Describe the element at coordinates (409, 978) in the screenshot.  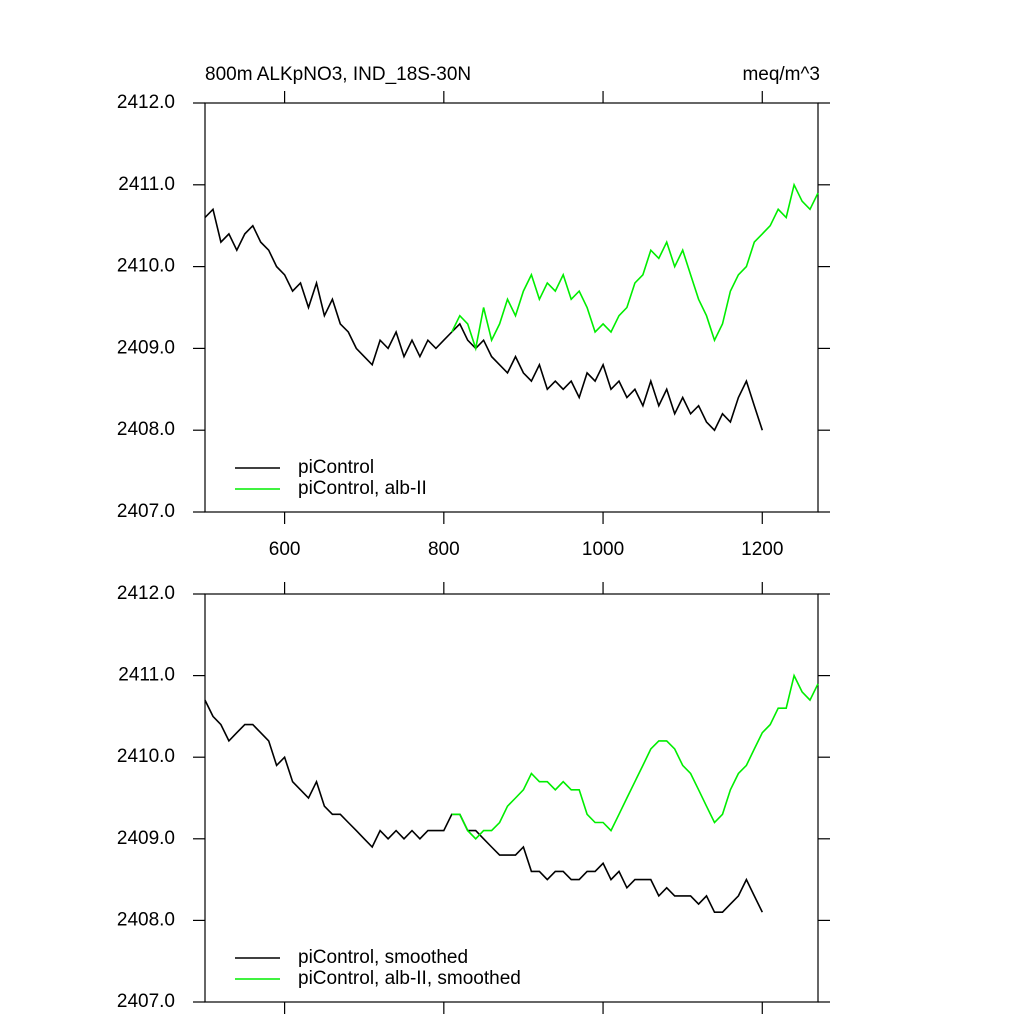
I see `legend-label: piControl, alb-II, smoothed` at that location.